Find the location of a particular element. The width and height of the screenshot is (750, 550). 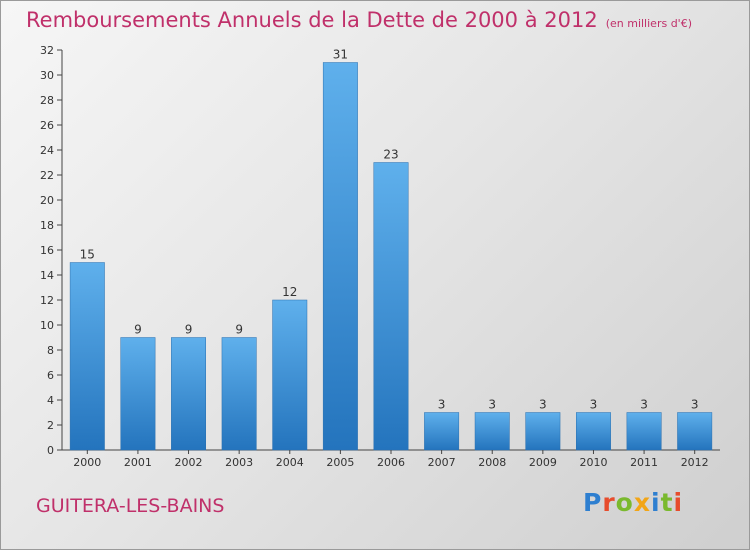

x-tick-label: 2010 is located at coordinates (593, 462).